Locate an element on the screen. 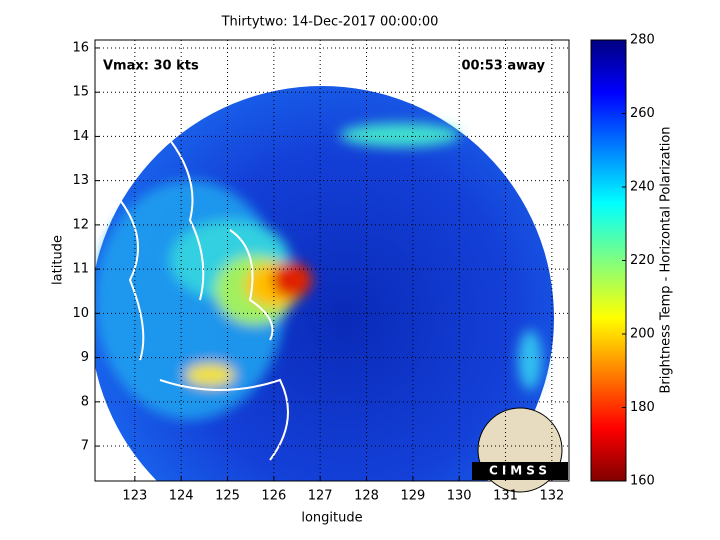 The width and height of the screenshot is (720, 540). colorbar-tick-label: 240 is located at coordinates (642, 187).